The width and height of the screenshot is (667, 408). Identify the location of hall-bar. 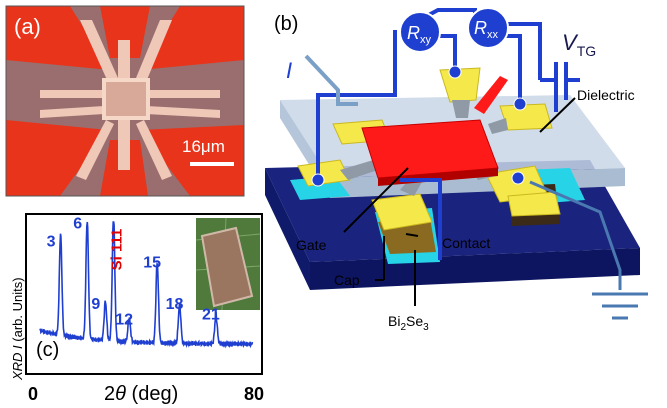
(126, 99).